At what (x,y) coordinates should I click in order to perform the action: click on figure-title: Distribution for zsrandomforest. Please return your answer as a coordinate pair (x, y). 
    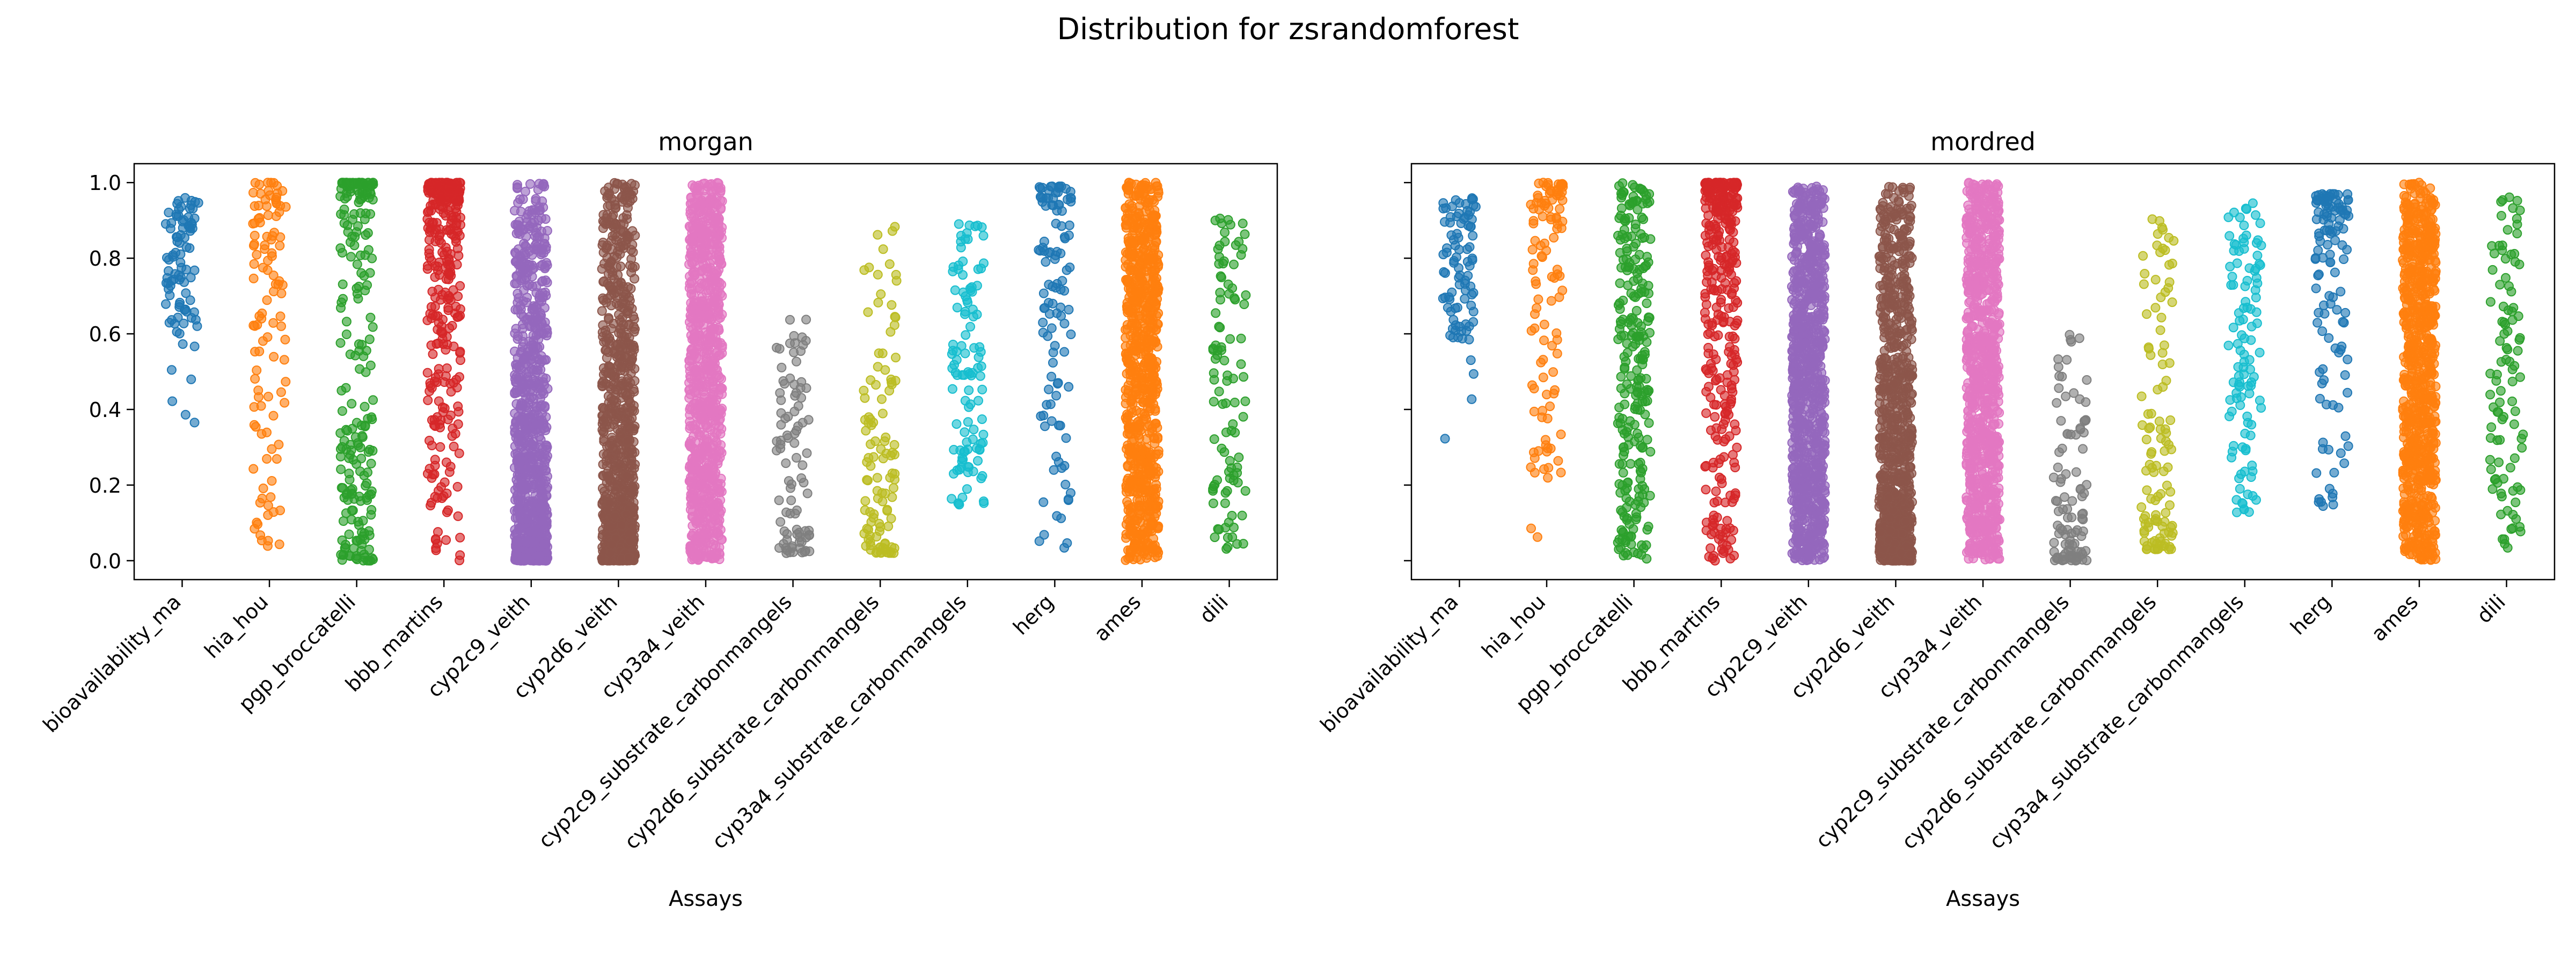
    Looking at the image, I should click on (1288, 29).